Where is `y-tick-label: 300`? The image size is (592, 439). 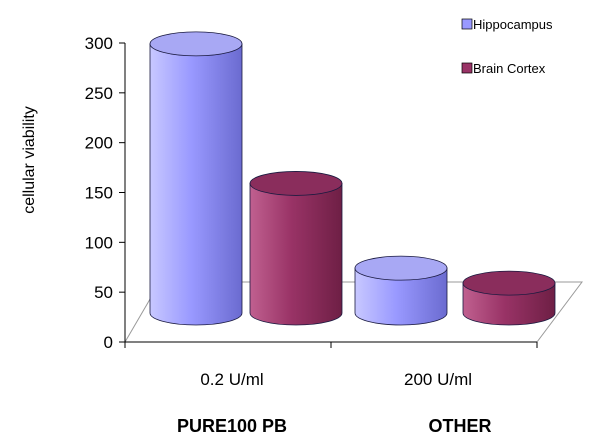 y-tick-label: 300 is located at coordinates (99, 43).